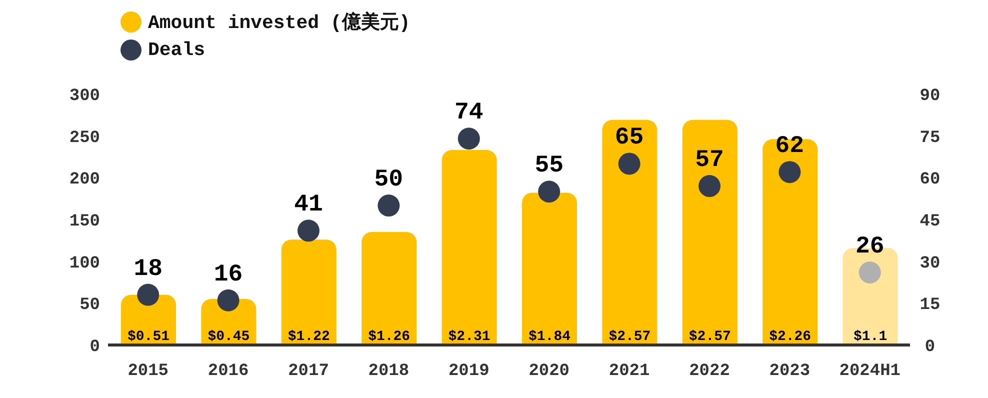 Image resolution: width=988 pixels, height=398 pixels. What do you see at coordinates (870, 372) in the screenshot?
I see `x-tick-label: 2024H1` at bounding box center [870, 372].